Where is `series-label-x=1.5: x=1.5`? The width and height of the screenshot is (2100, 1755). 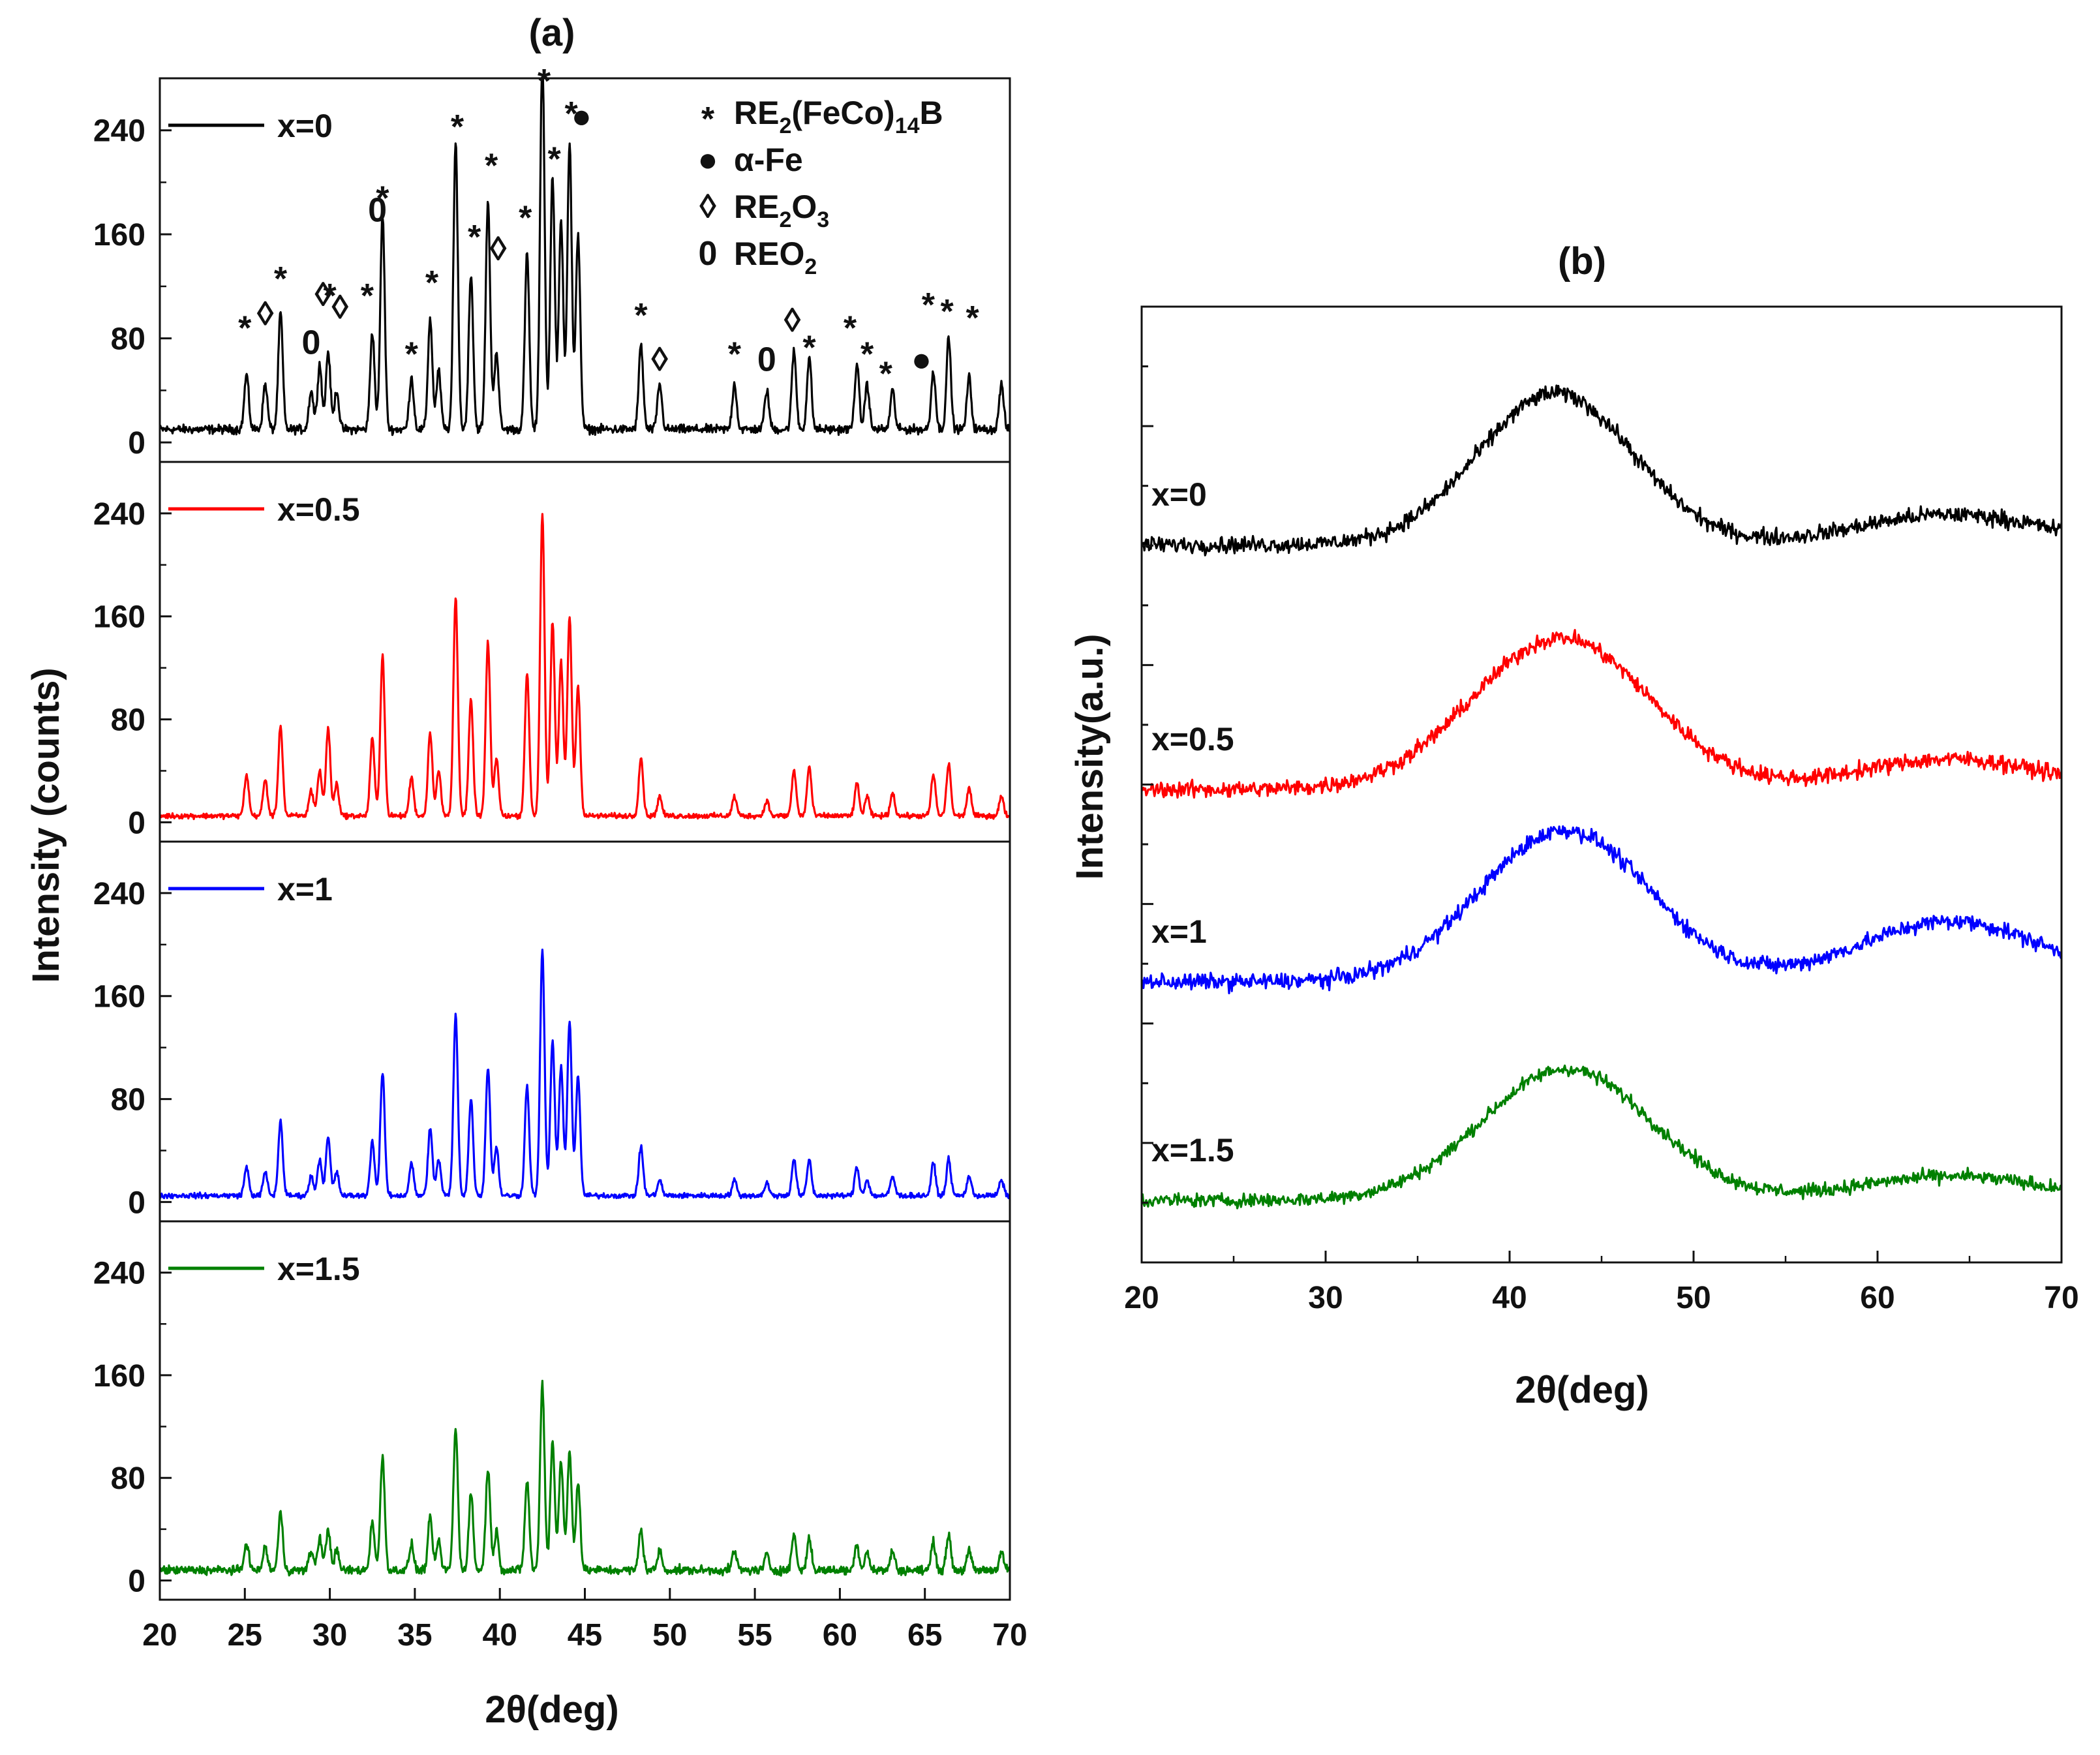 series-label-x=1.5: x=1.5 is located at coordinates (1192, 1150).